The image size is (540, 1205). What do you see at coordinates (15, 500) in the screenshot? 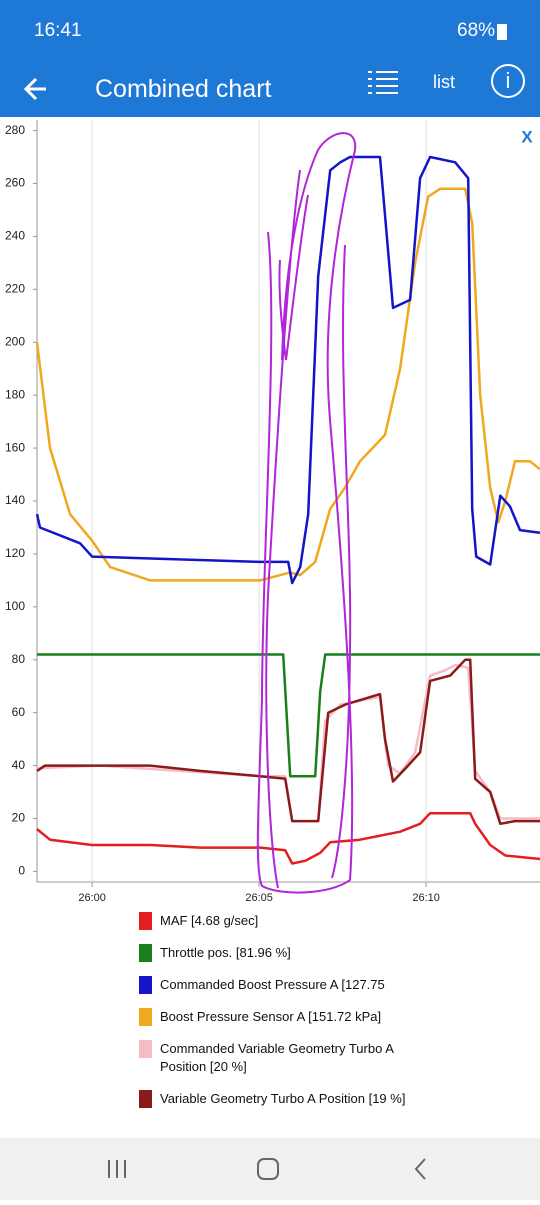
I see `y-tick-label: 140` at bounding box center [15, 500].